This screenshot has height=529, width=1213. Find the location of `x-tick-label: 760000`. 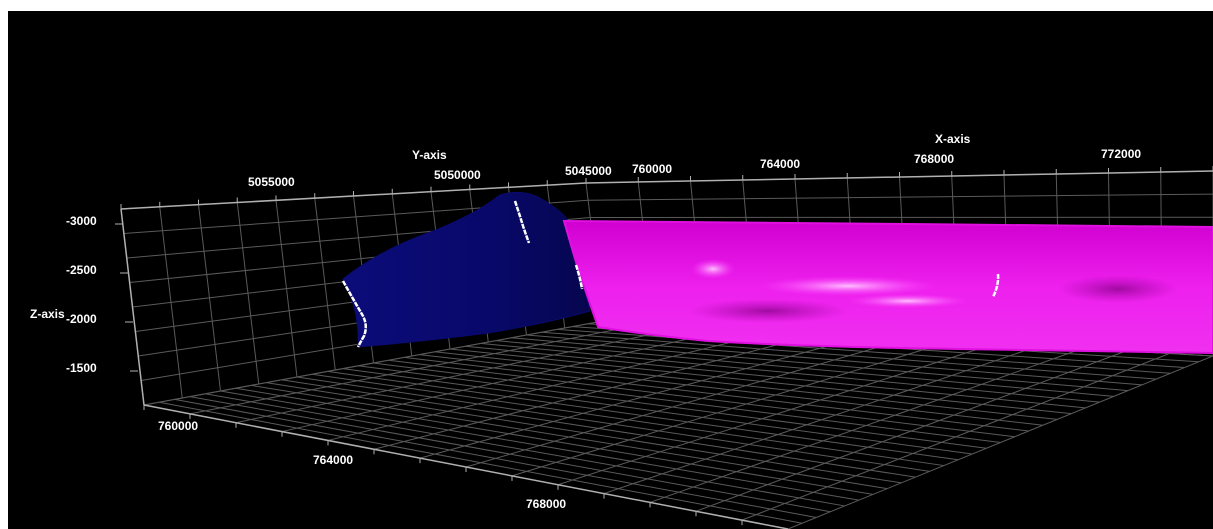

x-tick-label: 760000 is located at coordinates (652, 169).